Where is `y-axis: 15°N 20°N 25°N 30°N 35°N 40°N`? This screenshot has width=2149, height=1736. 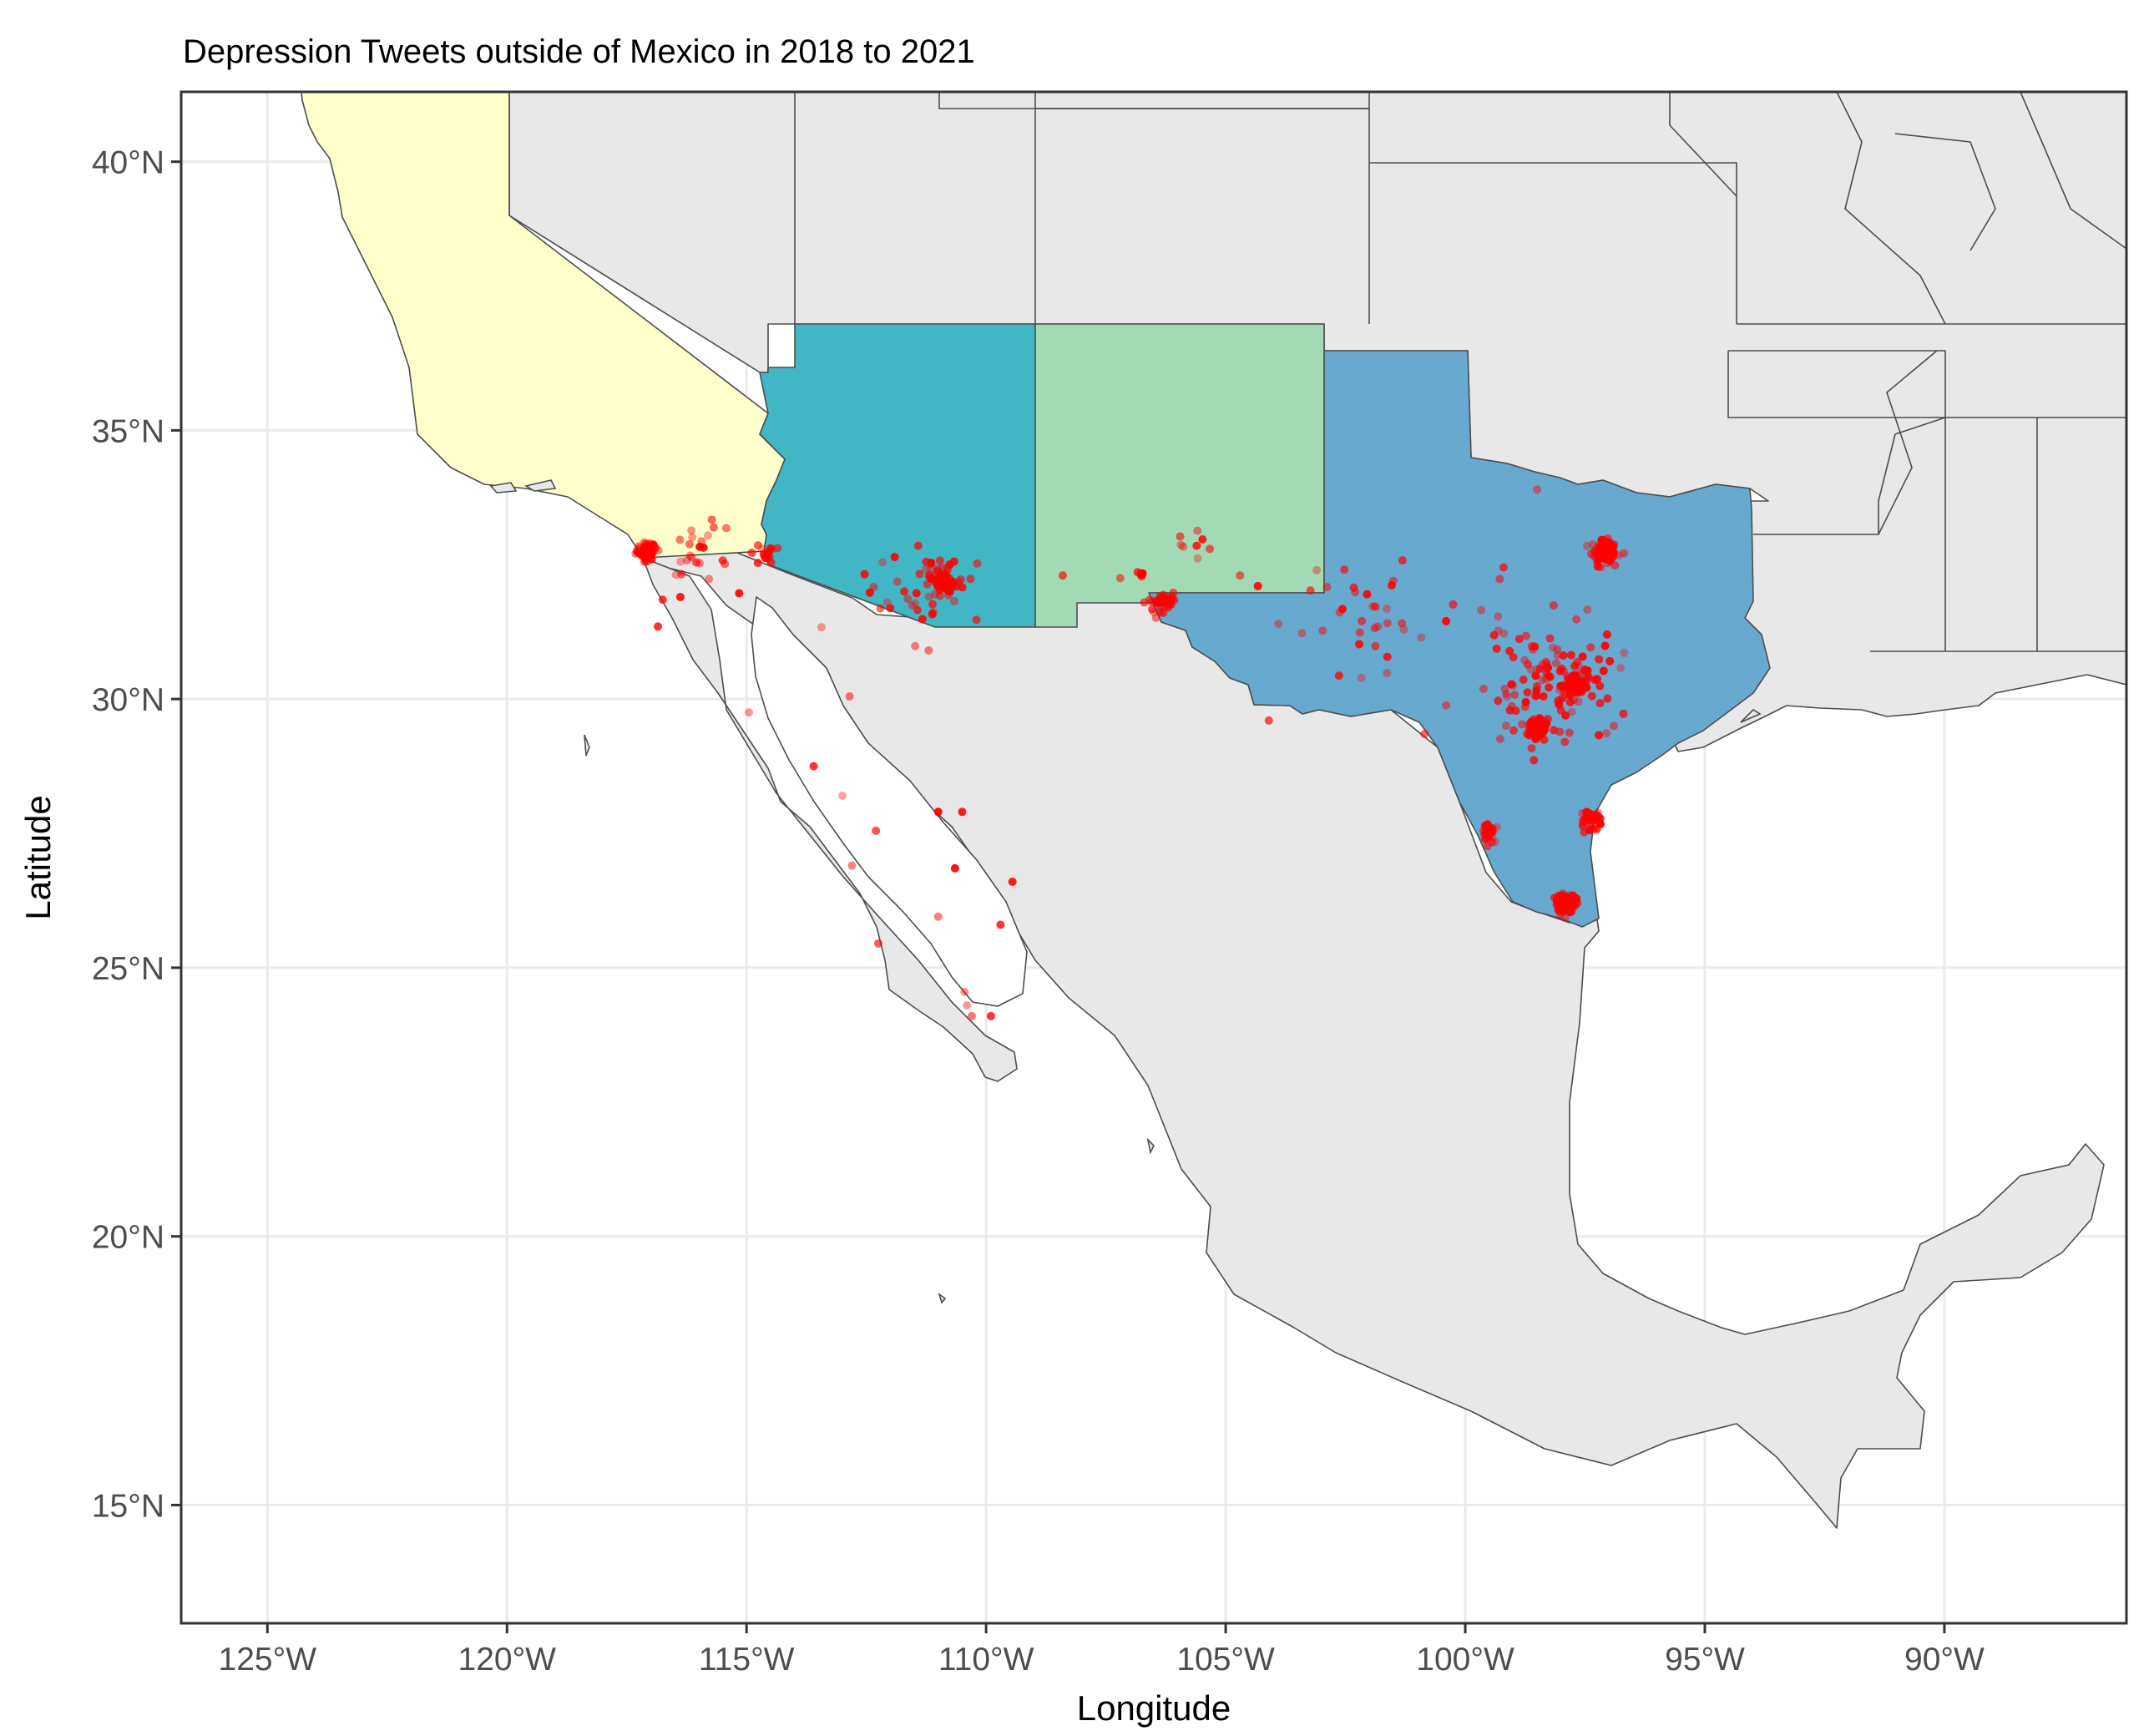 y-axis: 15°N 20°N 25°N 30°N 35°N 40°N is located at coordinates (136, 834).